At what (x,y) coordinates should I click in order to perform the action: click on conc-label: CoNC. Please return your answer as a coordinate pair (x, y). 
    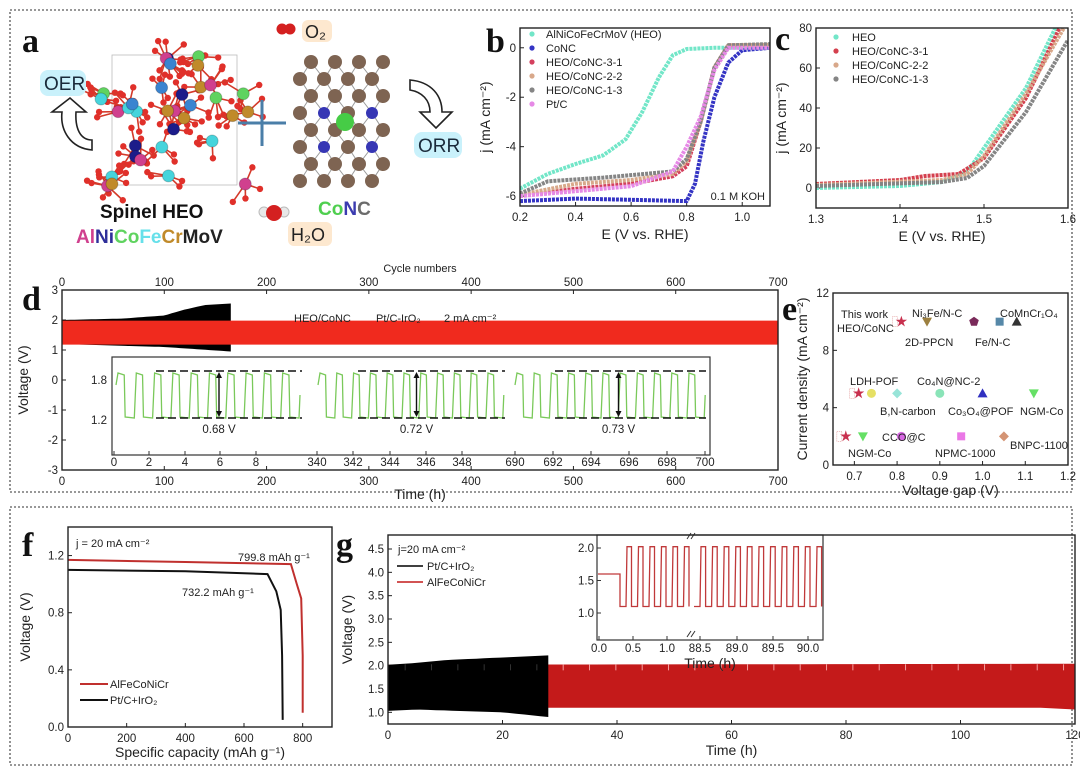
    Looking at the image, I should click on (344, 209).